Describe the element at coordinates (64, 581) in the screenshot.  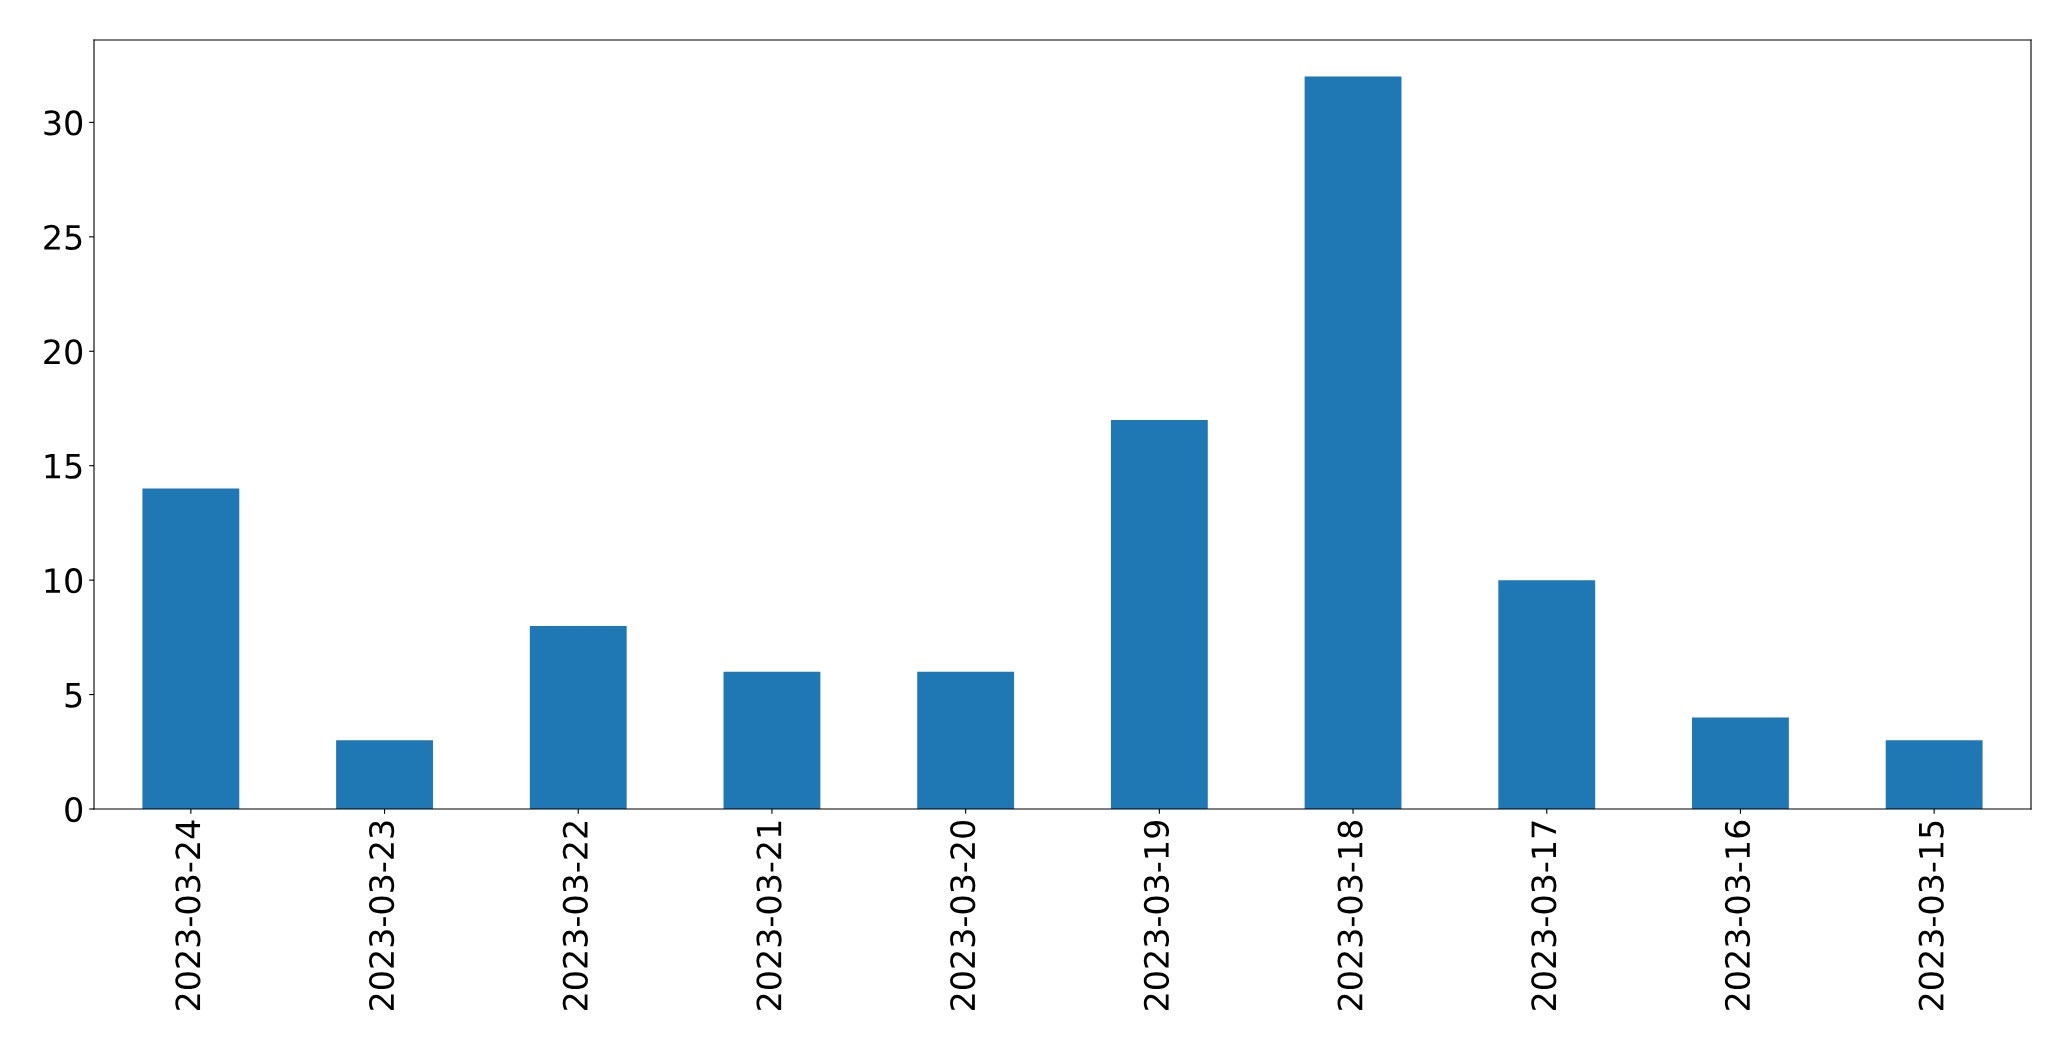
I see `y-tick-label: 10` at that location.